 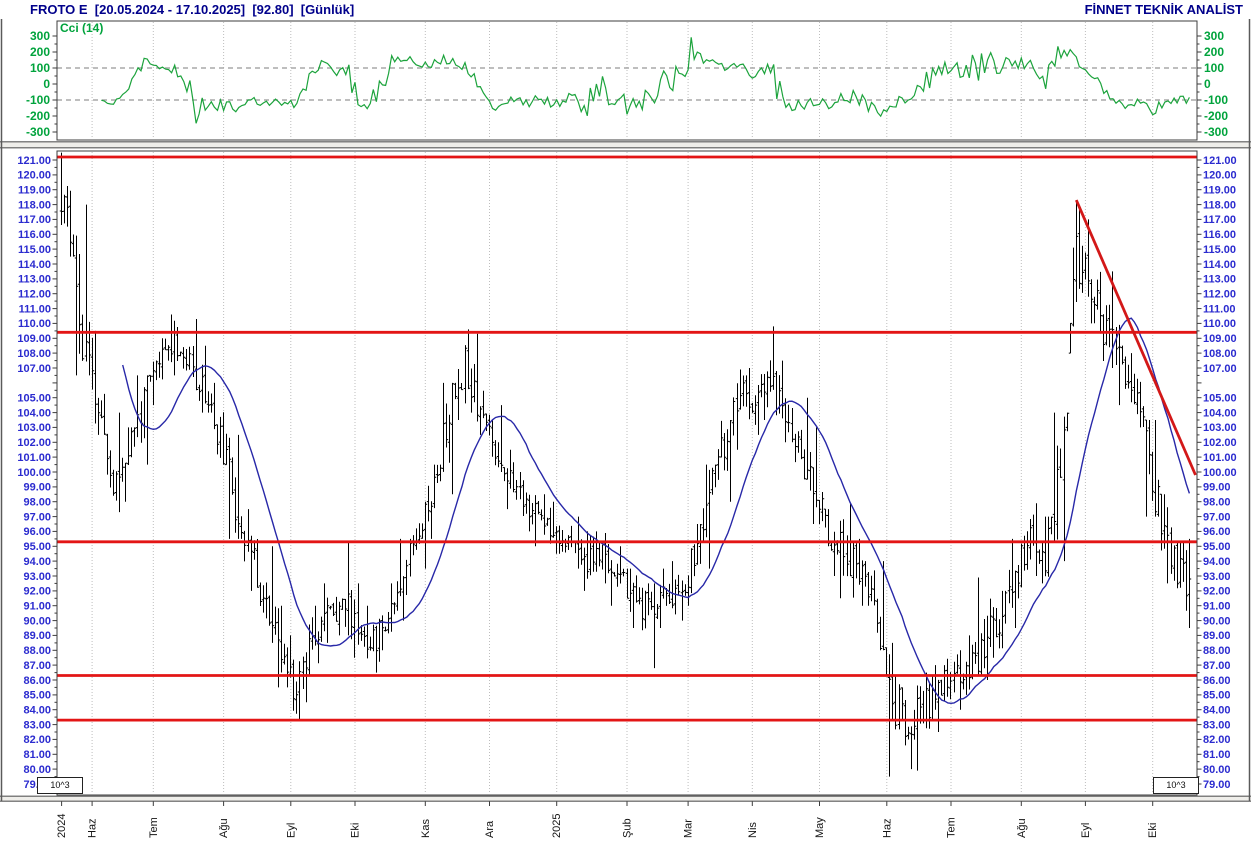 What do you see at coordinates (62, 826) in the screenshot?
I see `svg-text: 2024` at bounding box center [62, 826].